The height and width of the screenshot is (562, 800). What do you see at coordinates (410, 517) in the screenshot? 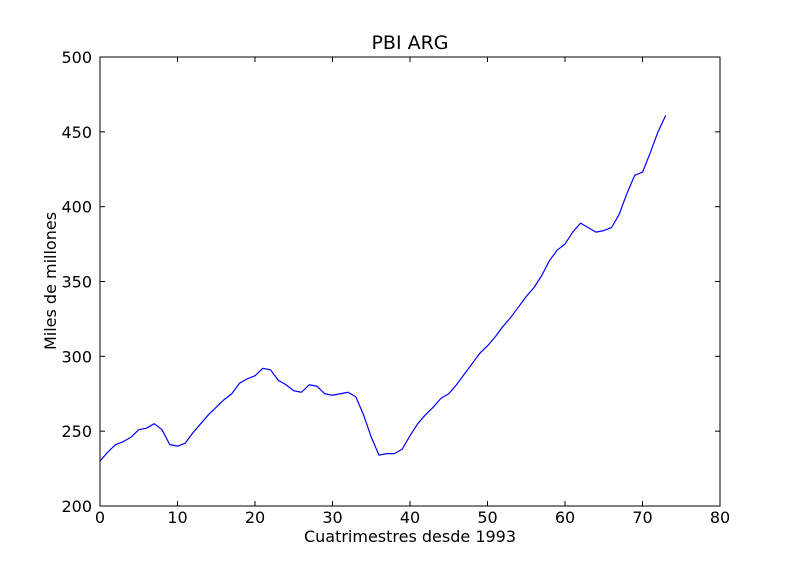
I see `x-tick-label: 40` at bounding box center [410, 517].